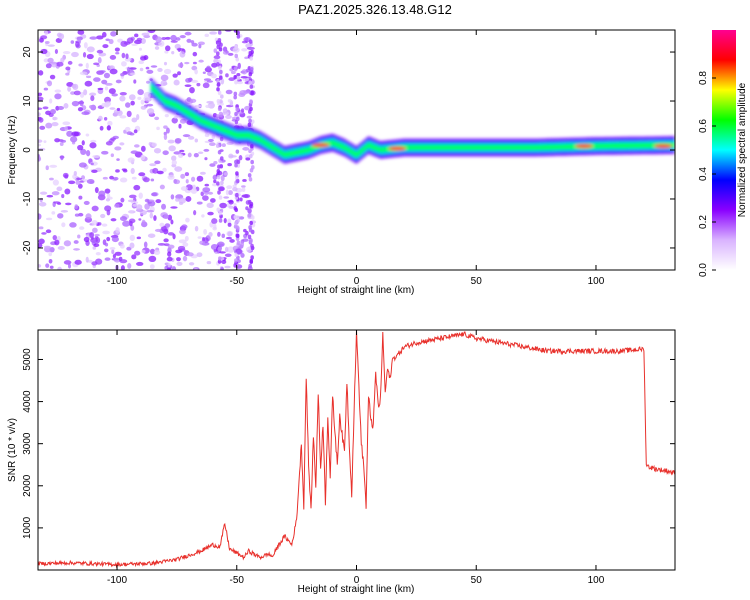 This screenshot has width=750, height=600. I want to click on ridge-band, so click(412, 120).